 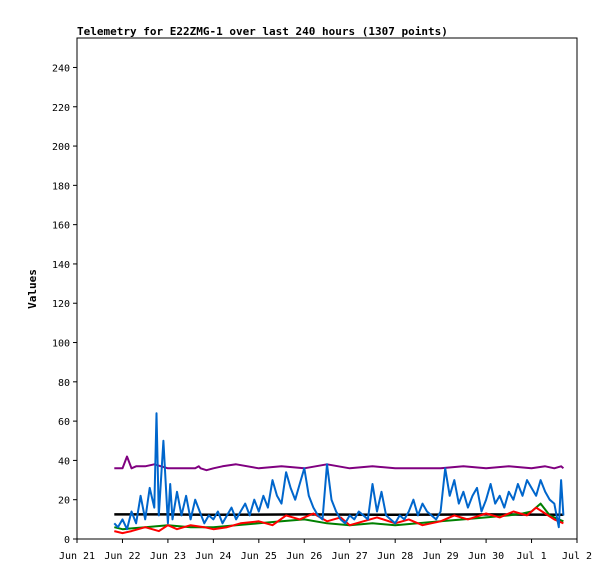 I want to click on y-tick-label: 20, so click(x=64, y=501).